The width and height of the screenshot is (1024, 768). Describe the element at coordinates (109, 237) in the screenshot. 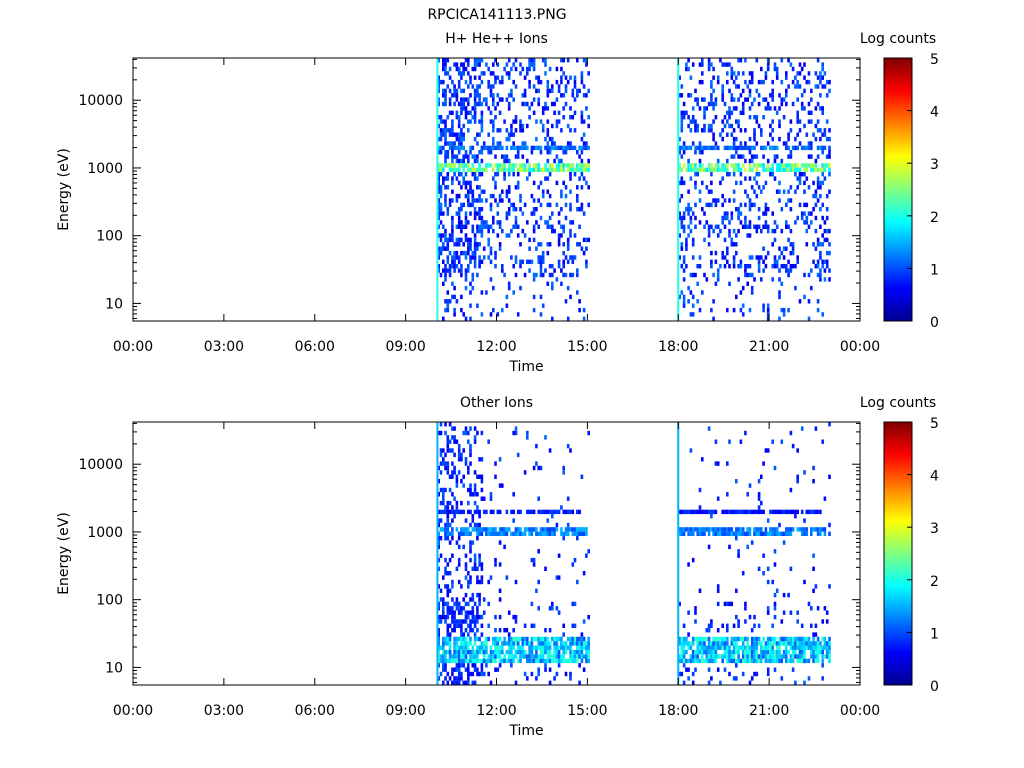

I see `y-tick-label: 100` at that location.